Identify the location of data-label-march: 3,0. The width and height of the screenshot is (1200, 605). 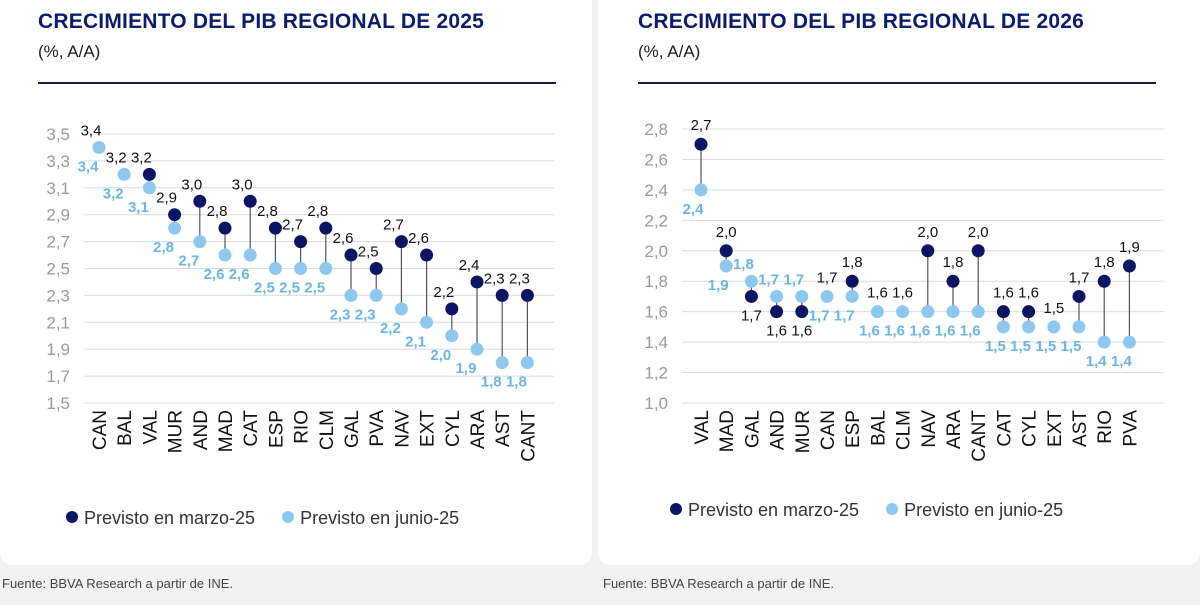
(242, 184).